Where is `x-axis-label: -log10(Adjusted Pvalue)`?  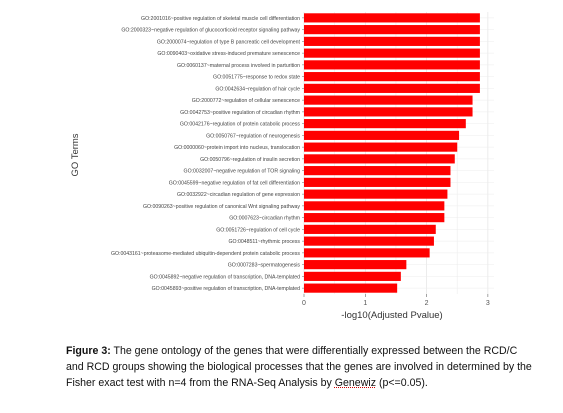 x-axis-label: -log10(Adjusted Pvalue) is located at coordinates (391, 315).